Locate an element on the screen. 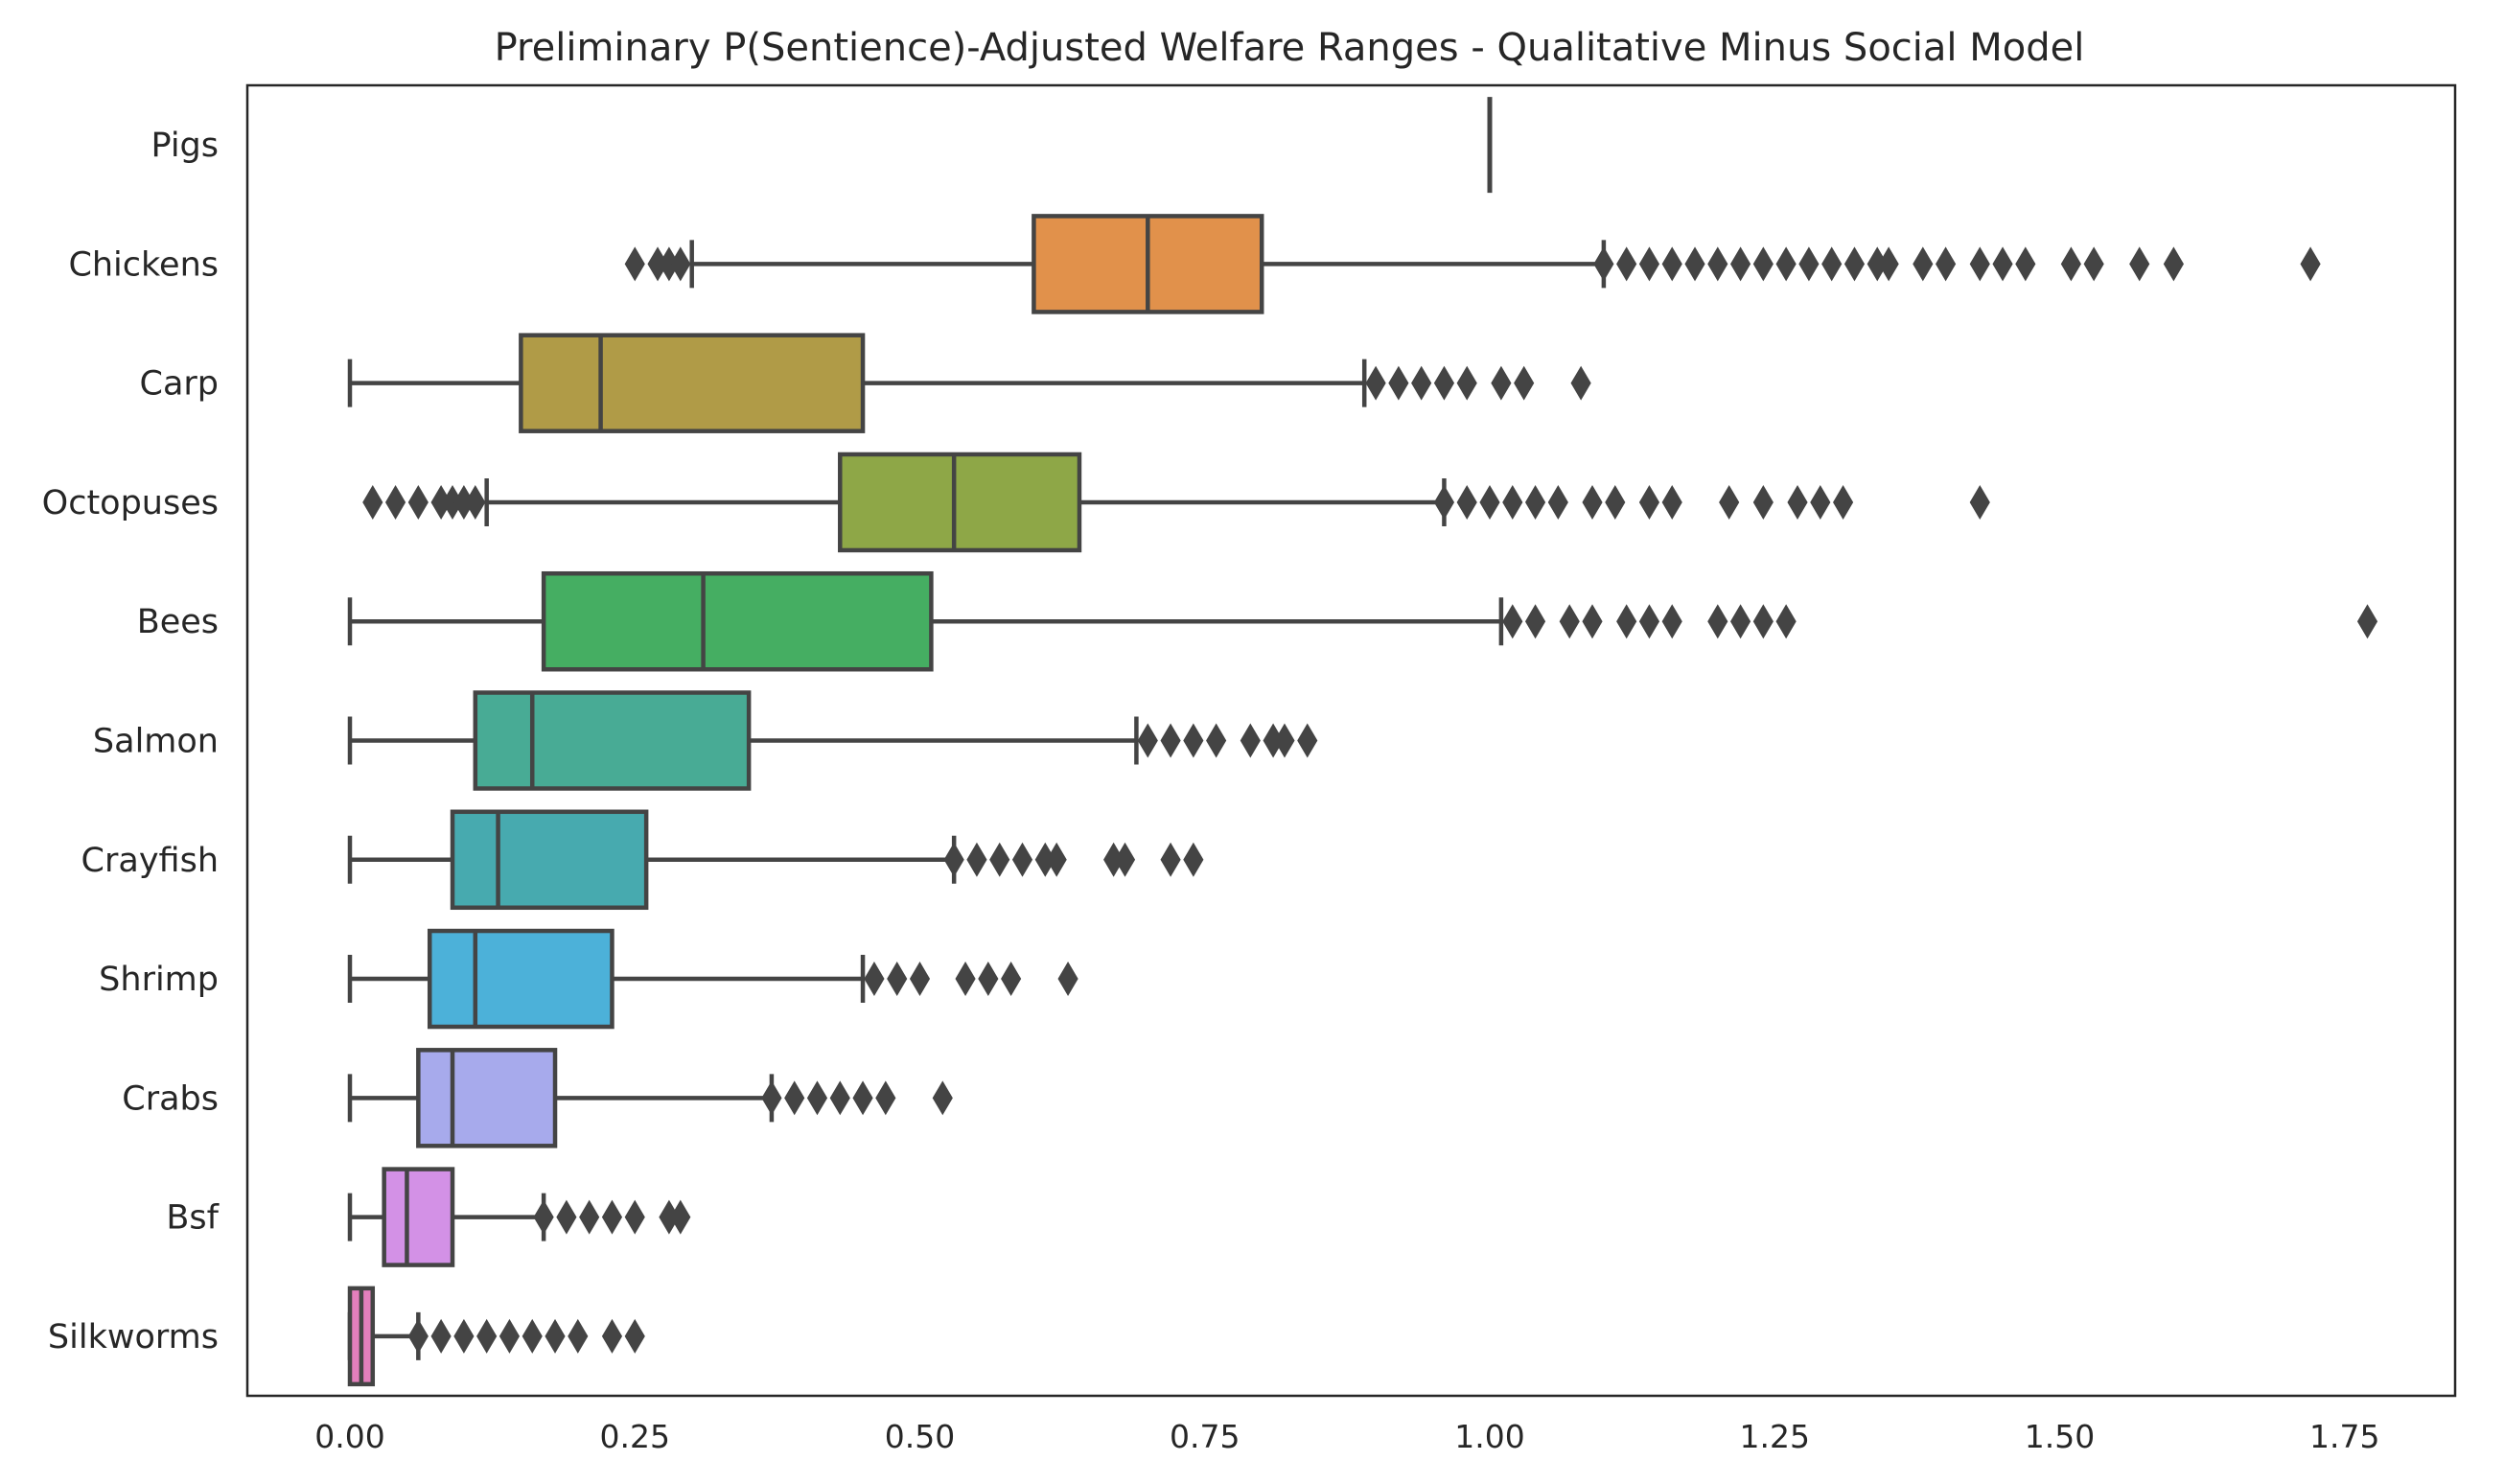 This screenshot has height=1484, width=2504. x-tick-label: 0.50 is located at coordinates (920, 1437).